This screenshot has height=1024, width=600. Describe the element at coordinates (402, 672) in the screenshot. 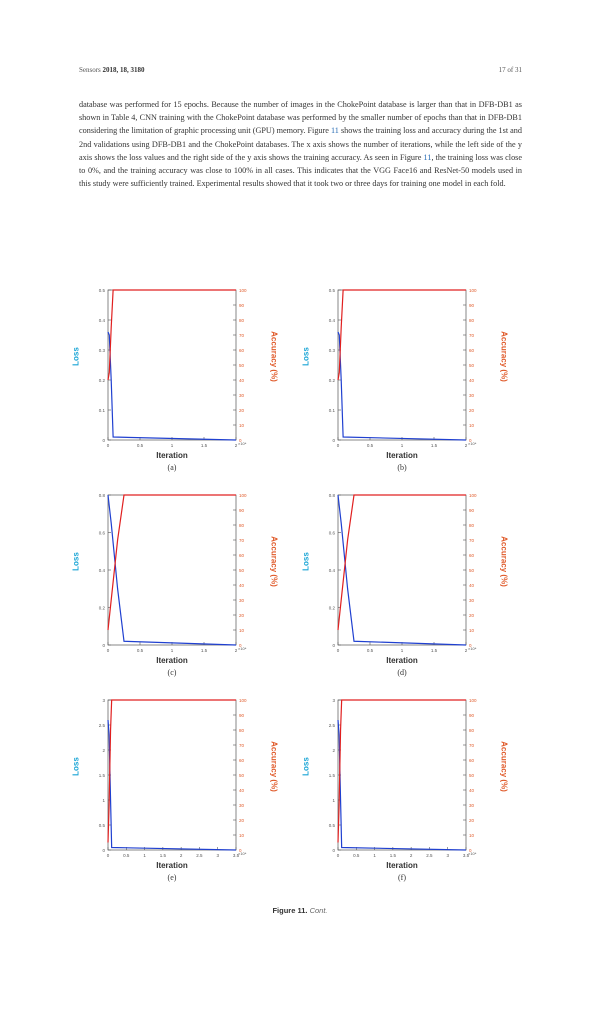

I see `subfigure-label: (d)` at that location.